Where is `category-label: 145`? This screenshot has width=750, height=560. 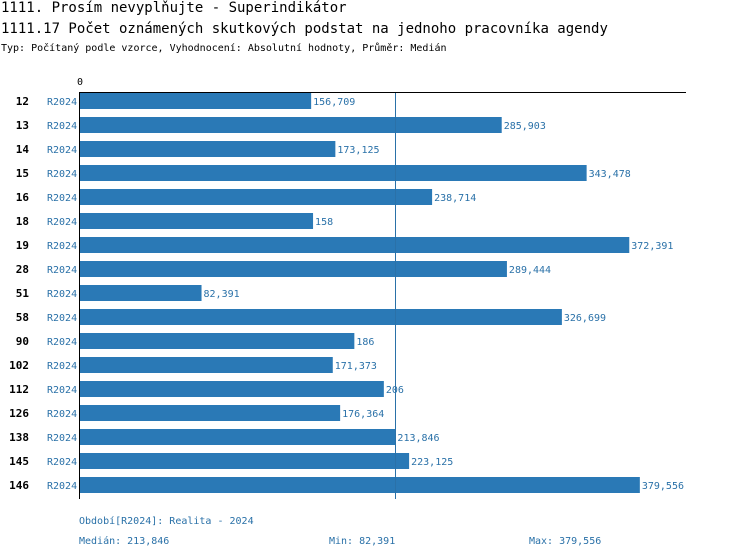
category-label: 145 is located at coordinates (19, 461).